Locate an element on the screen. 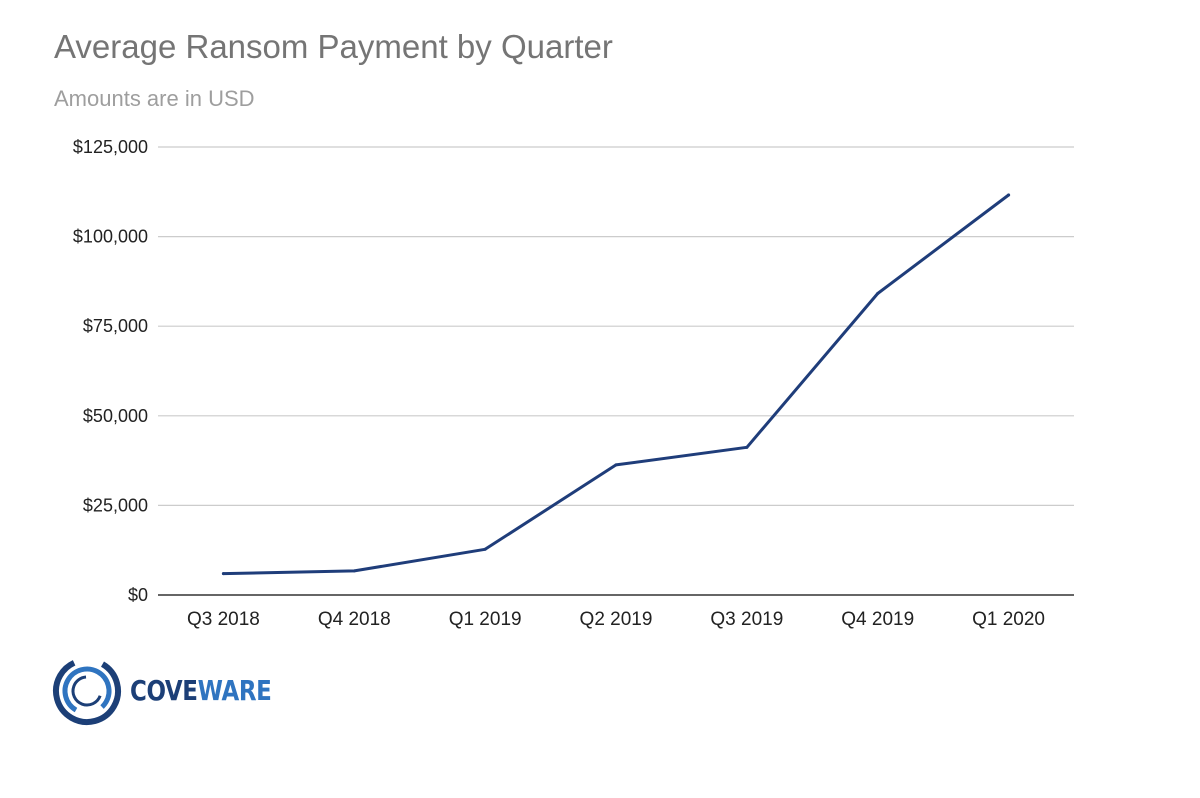 This screenshot has height=798, width=1200. x-tick-label: Q4 2019 is located at coordinates (877, 619).